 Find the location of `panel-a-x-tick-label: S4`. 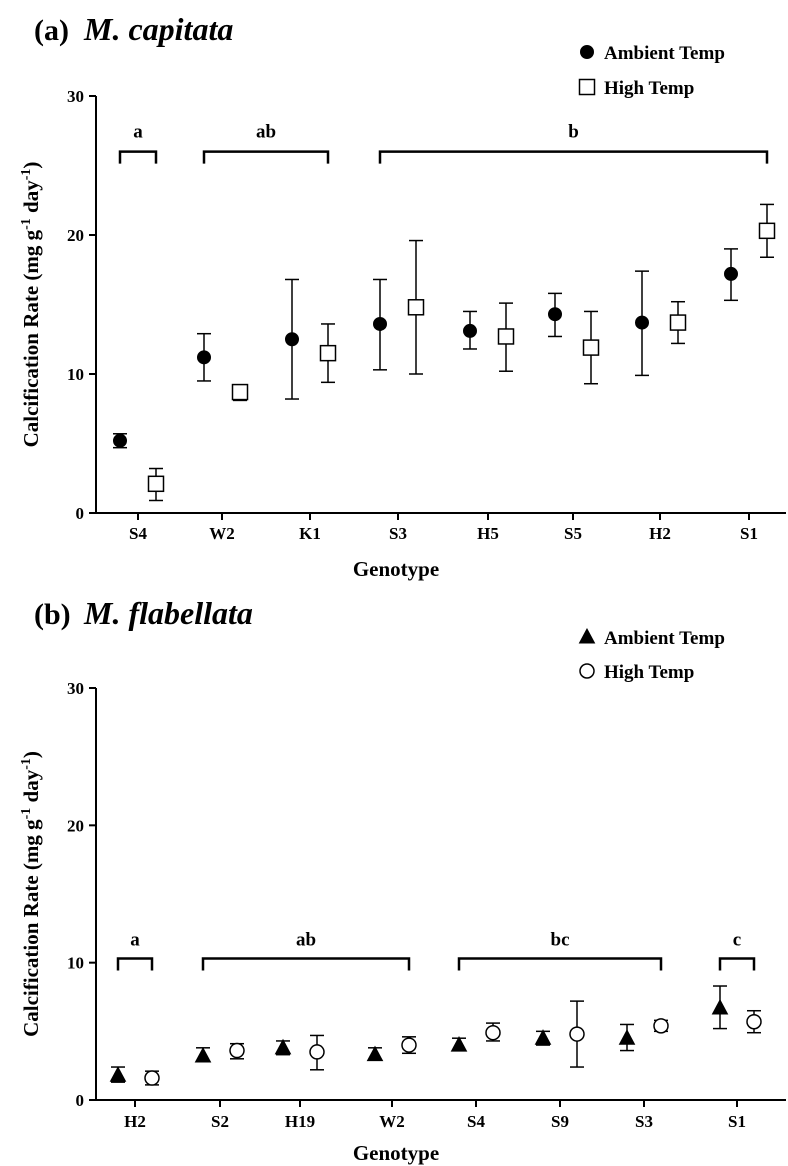

panel-a-x-tick-label: S4 is located at coordinates (138, 533).